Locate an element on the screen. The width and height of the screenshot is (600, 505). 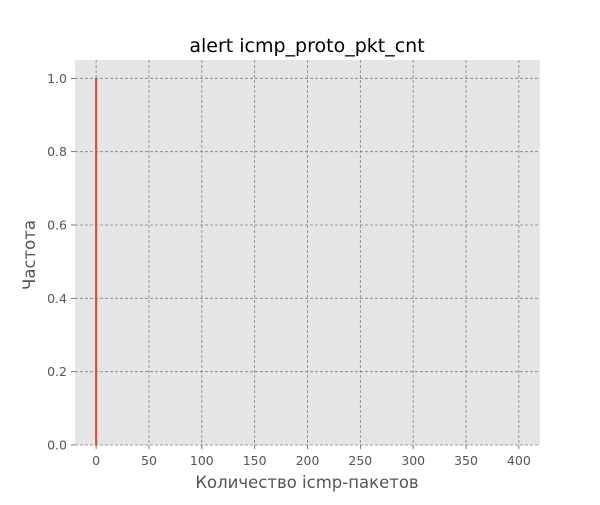
x-tick-label: 350 is located at coordinates (466, 460).